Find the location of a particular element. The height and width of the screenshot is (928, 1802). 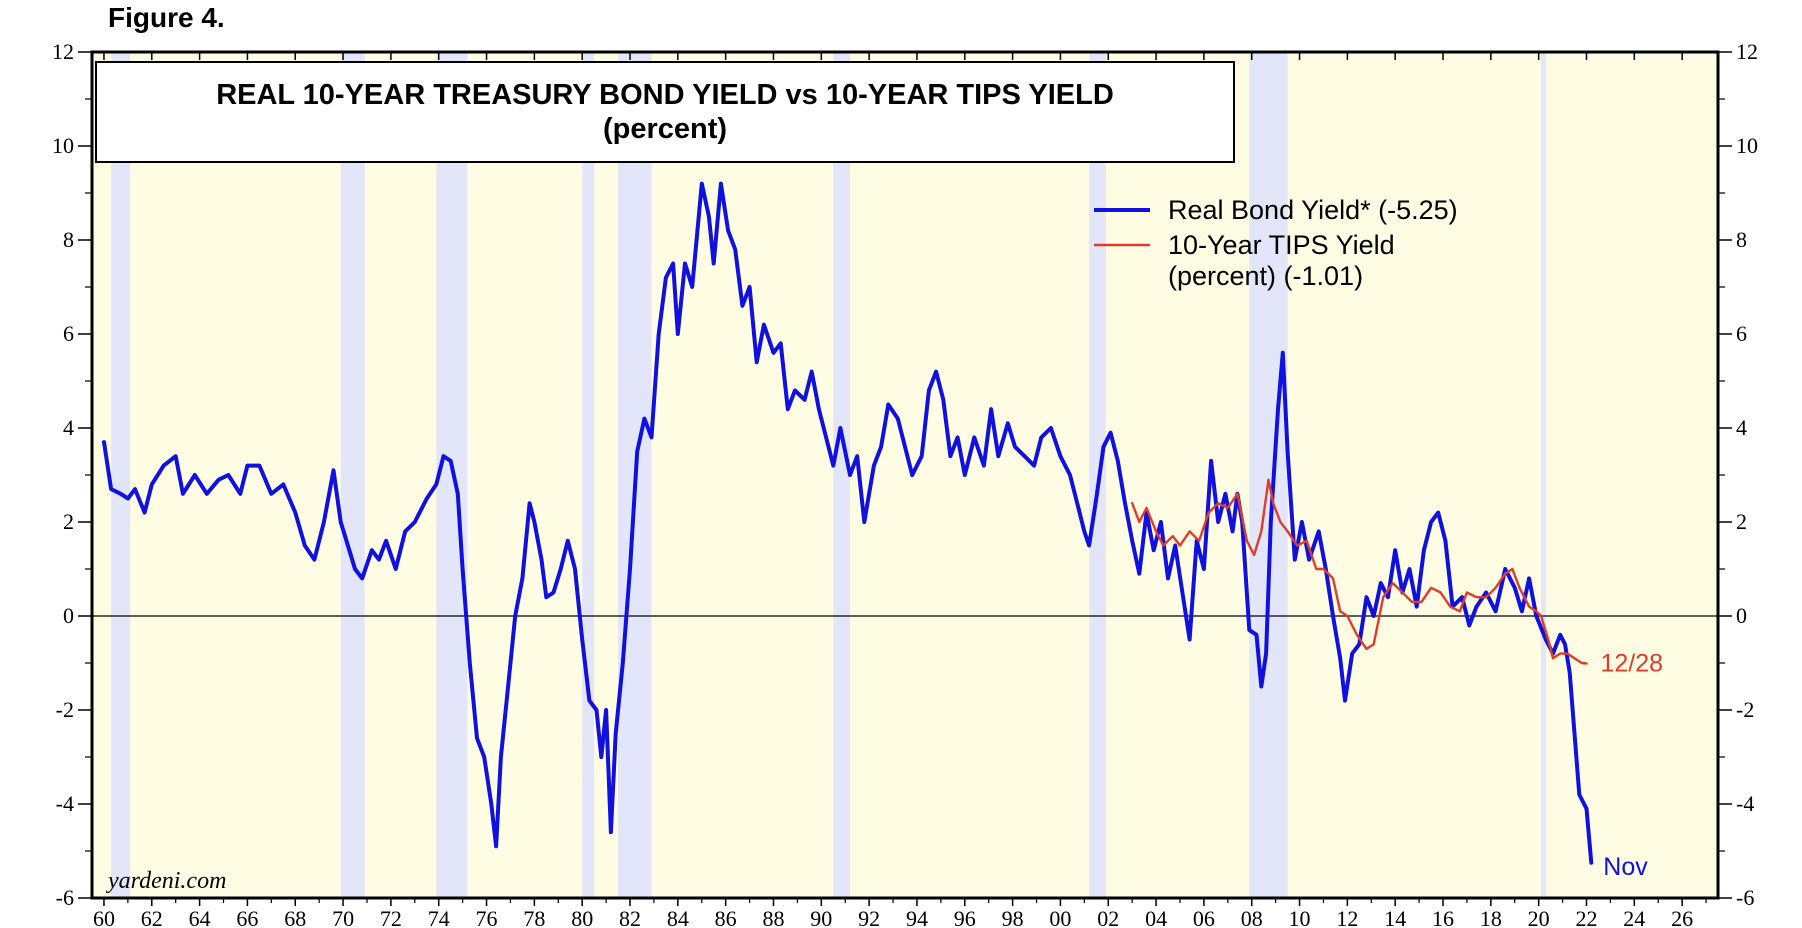

y-tick-label-left: -6 is located at coordinates (65, 897).